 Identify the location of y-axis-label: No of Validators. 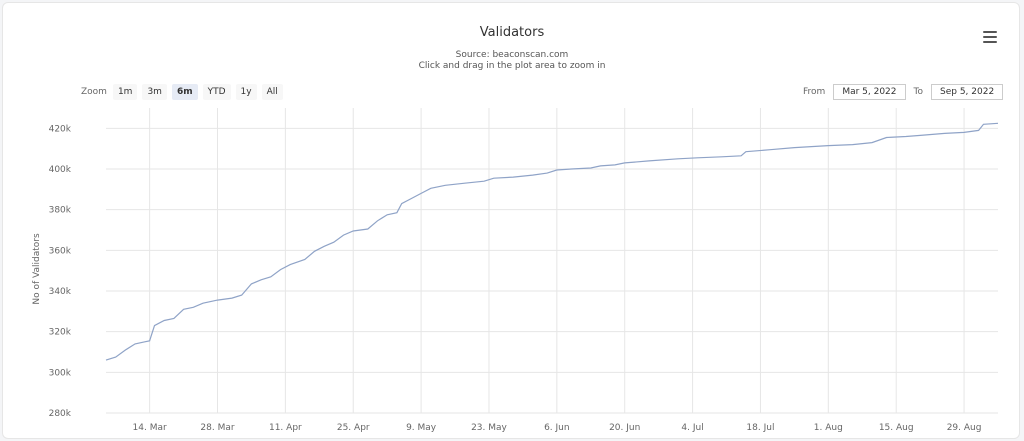
(37, 269).